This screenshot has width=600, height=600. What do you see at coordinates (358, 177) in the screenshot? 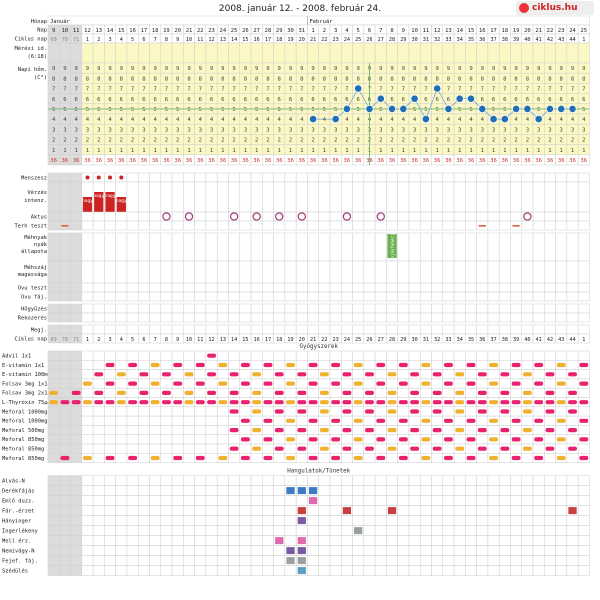
I see `menszesz-cell` at bounding box center [358, 177].